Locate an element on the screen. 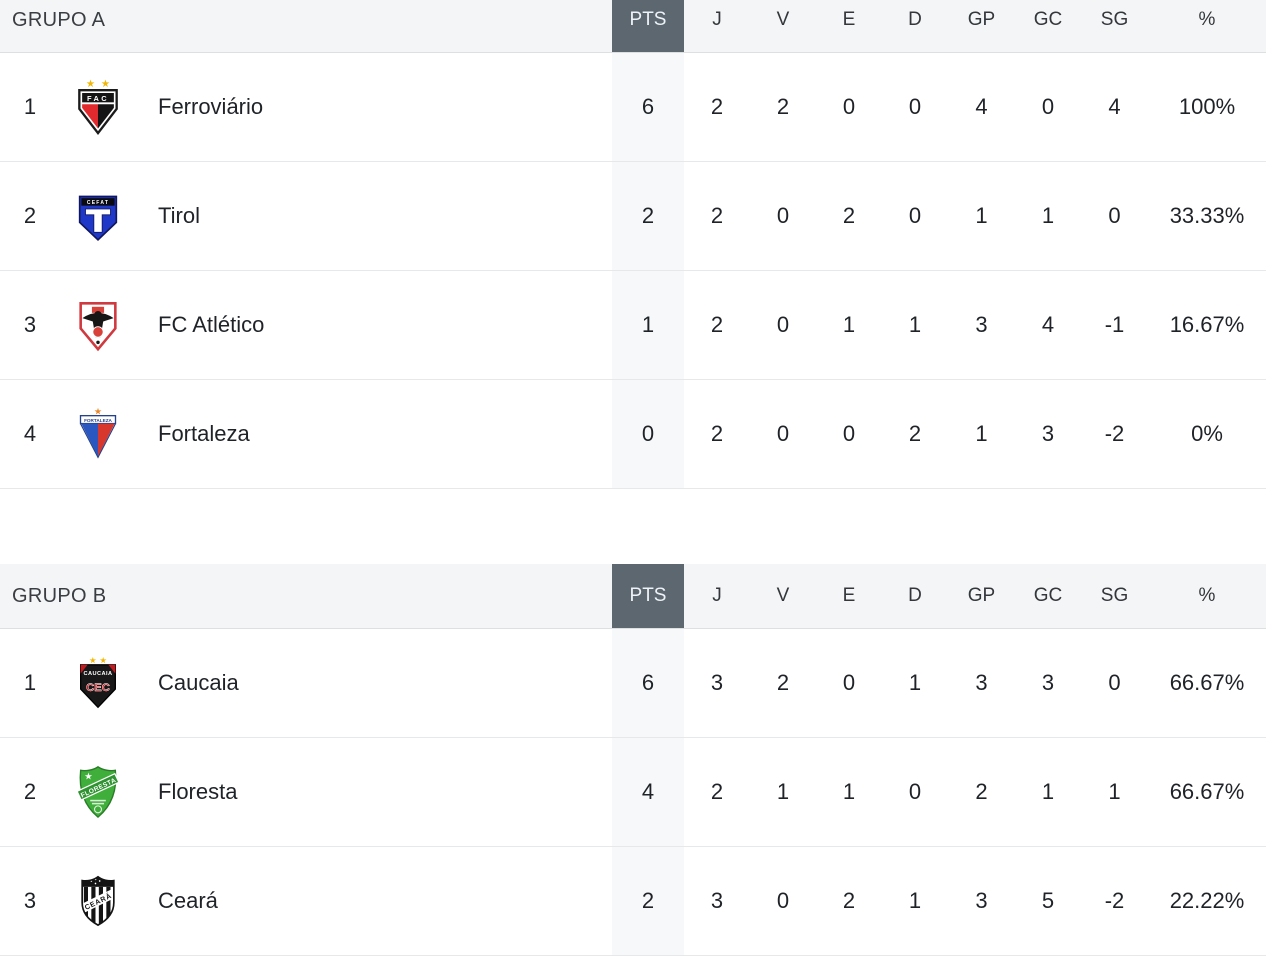  team-row: 2 FLORESTA Floresta 4 2 1 1 0 2 1 1 66.67% is located at coordinates (633, 792).